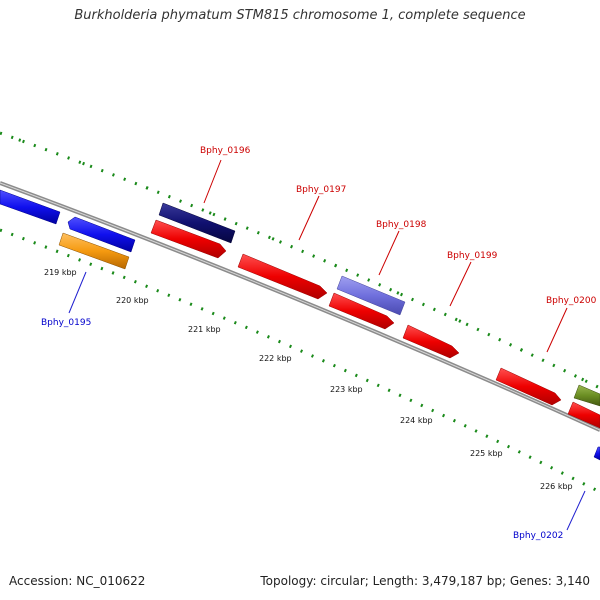  Describe the element at coordinates (77, 581) in the screenshot. I see `accession-text: Accession: NC_010622` at that location.